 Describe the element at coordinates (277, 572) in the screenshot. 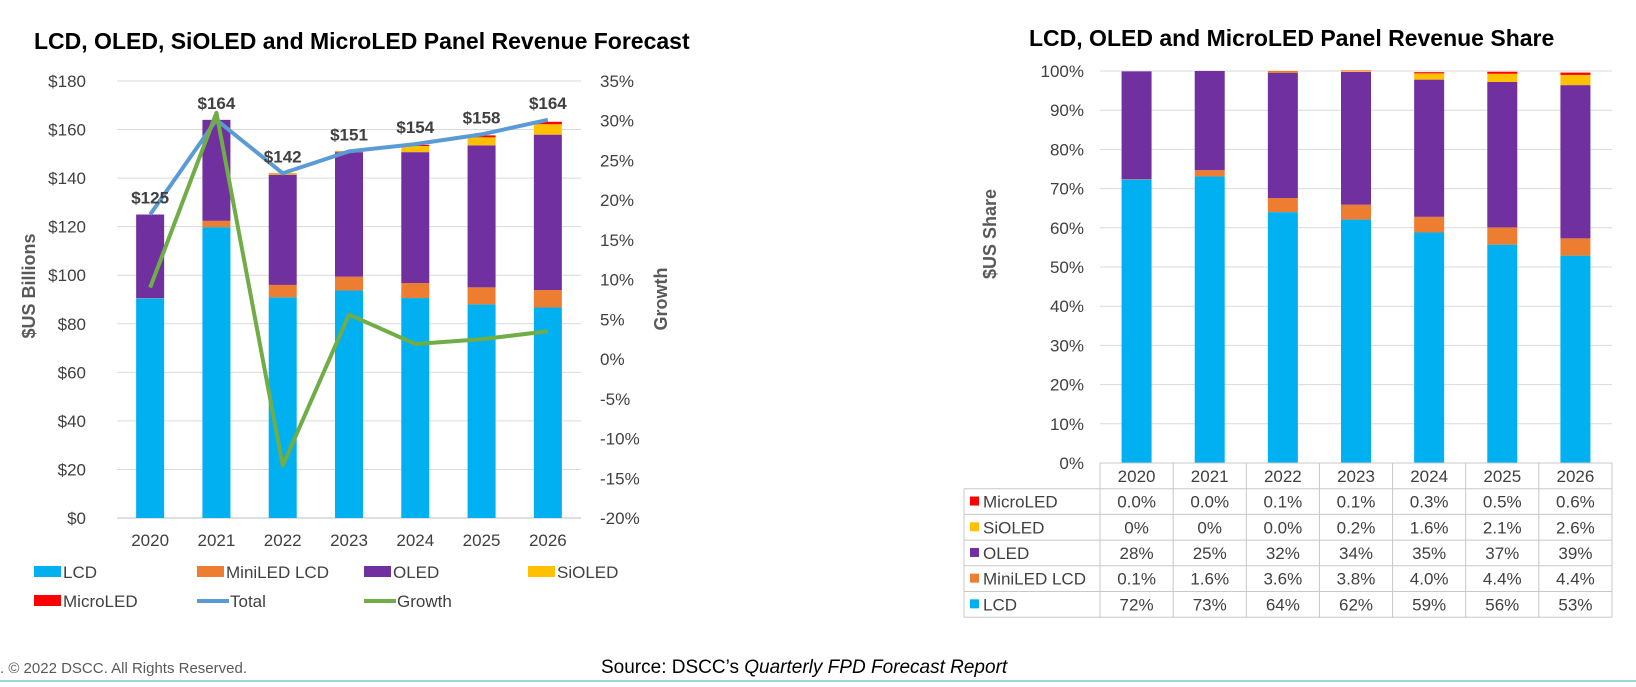

I see `legend-item-miniled-lcd-label: MiniLED LCD` at that location.